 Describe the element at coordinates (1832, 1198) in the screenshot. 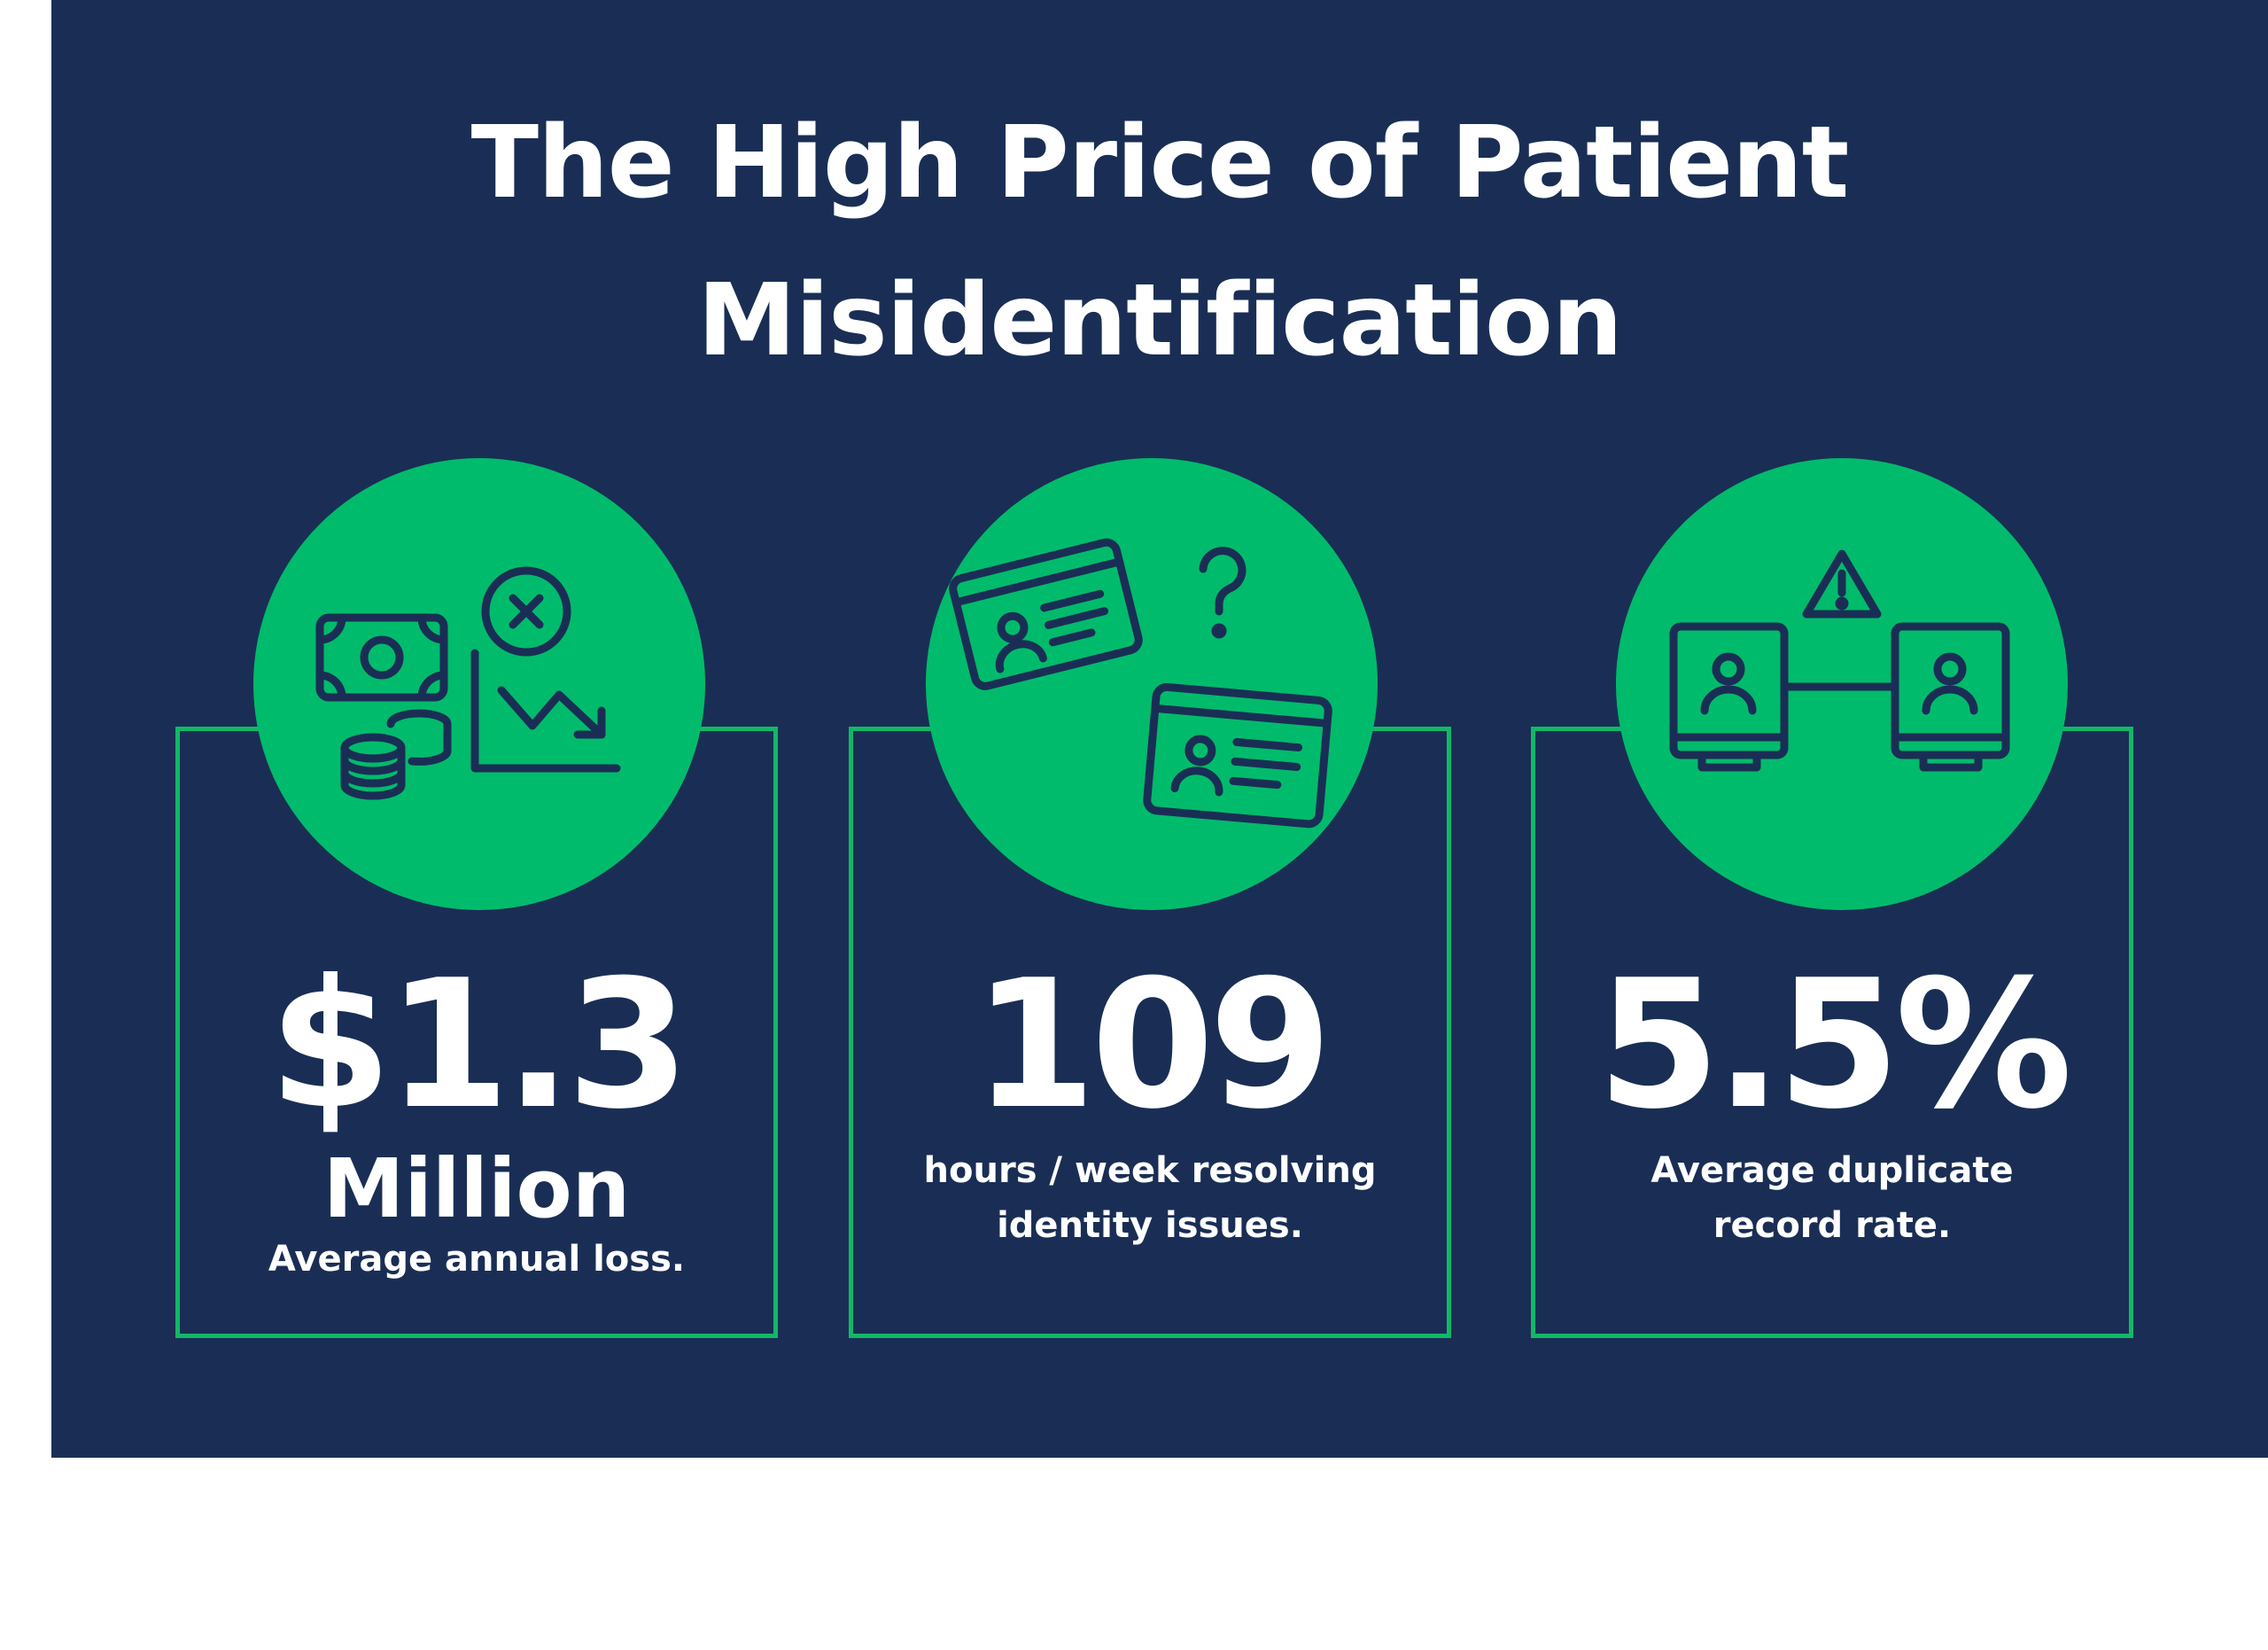

I see `stat-caption-duplicates: Average duplicate record rate.` at that location.